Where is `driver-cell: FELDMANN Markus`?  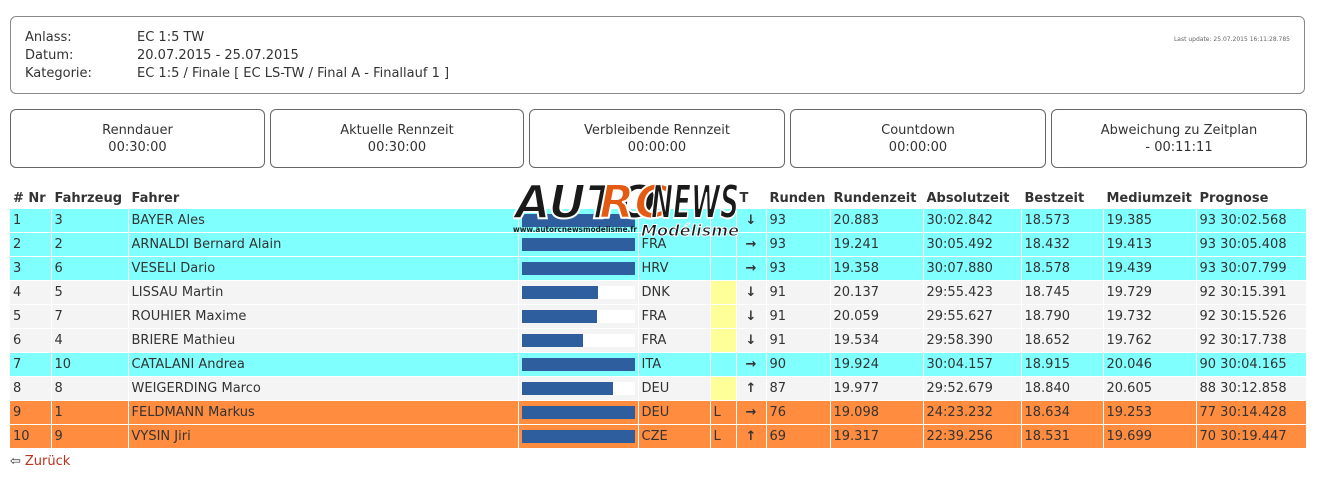
driver-cell: FELDMANN Markus is located at coordinates (323, 412).